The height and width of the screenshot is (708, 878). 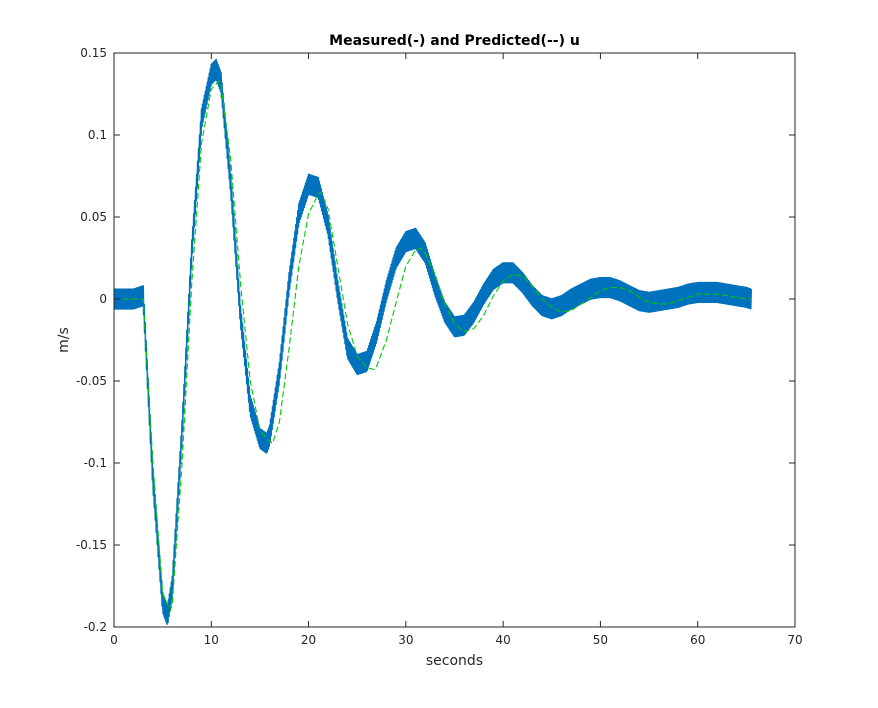 I want to click on y-tick-label: 0.1, so click(x=97, y=135).